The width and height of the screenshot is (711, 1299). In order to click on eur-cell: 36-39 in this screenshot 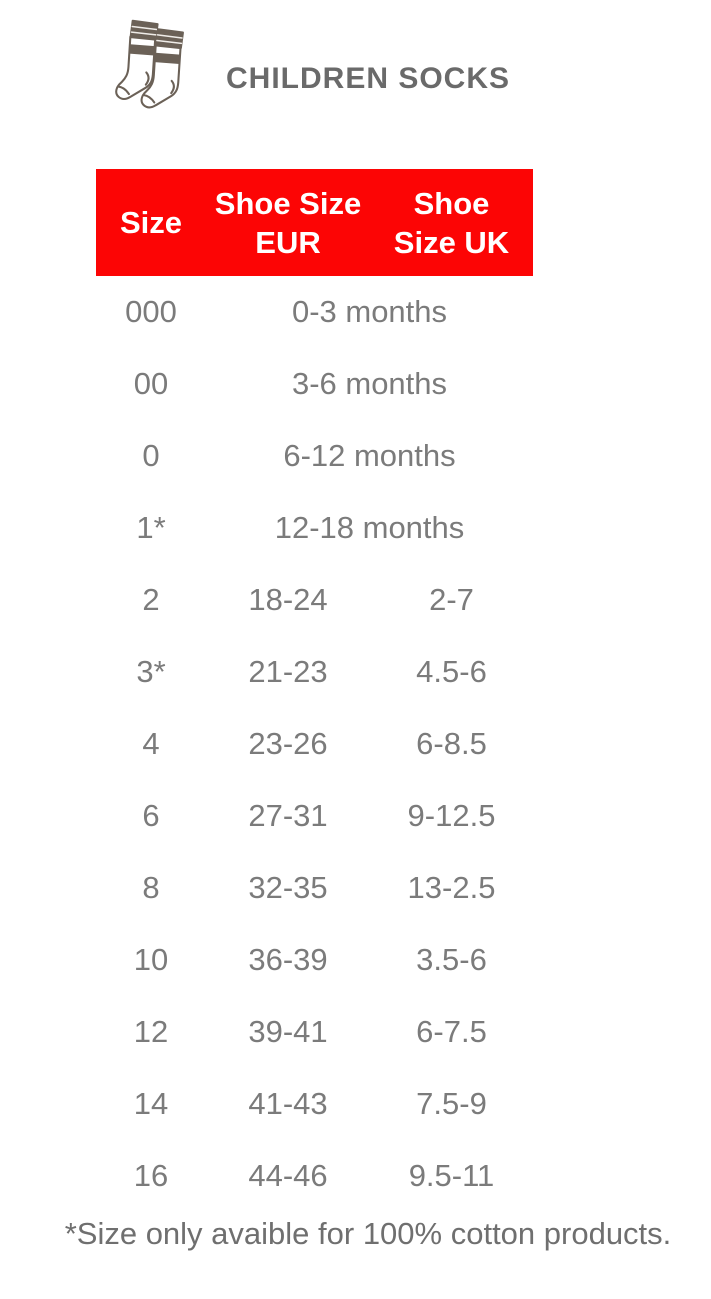, I will do `click(288, 959)`.